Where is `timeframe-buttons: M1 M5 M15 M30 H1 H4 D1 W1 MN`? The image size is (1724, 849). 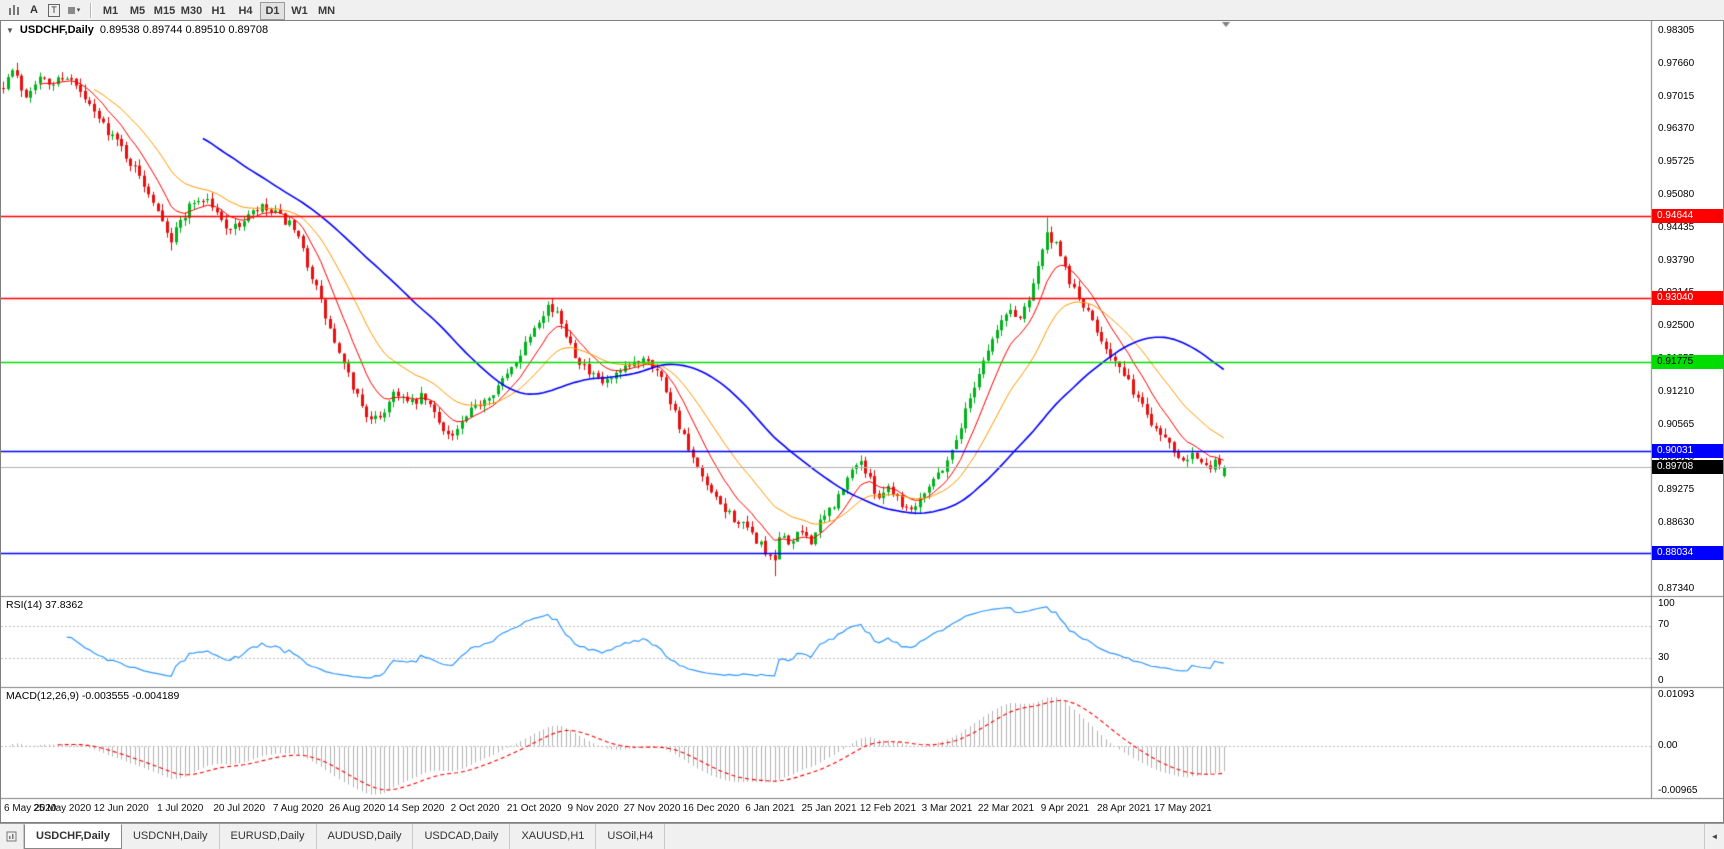
timeframe-buttons: M1 M5 M15 M30 H1 H4 D1 W1 MN is located at coordinates (218, 10).